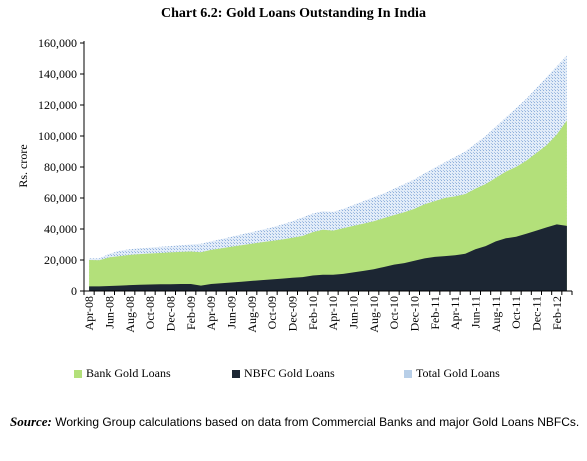 Image resolution: width=587 pixels, height=461 pixels. What do you see at coordinates (394, 312) in the screenshot?
I see `x-tick-label: Oct-10` at bounding box center [394, 312].